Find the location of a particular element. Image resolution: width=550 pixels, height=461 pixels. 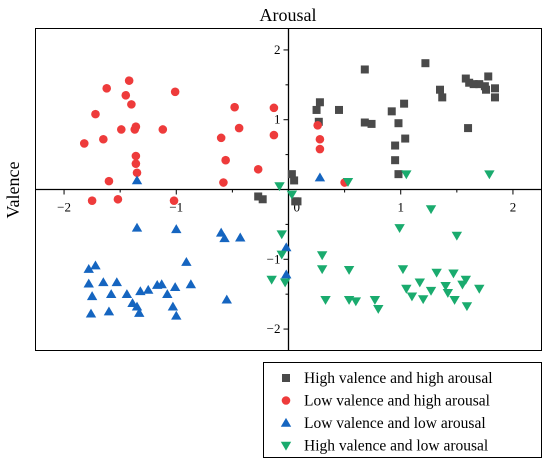

x-tick-label: 2 is located at coordinates (513, 207).